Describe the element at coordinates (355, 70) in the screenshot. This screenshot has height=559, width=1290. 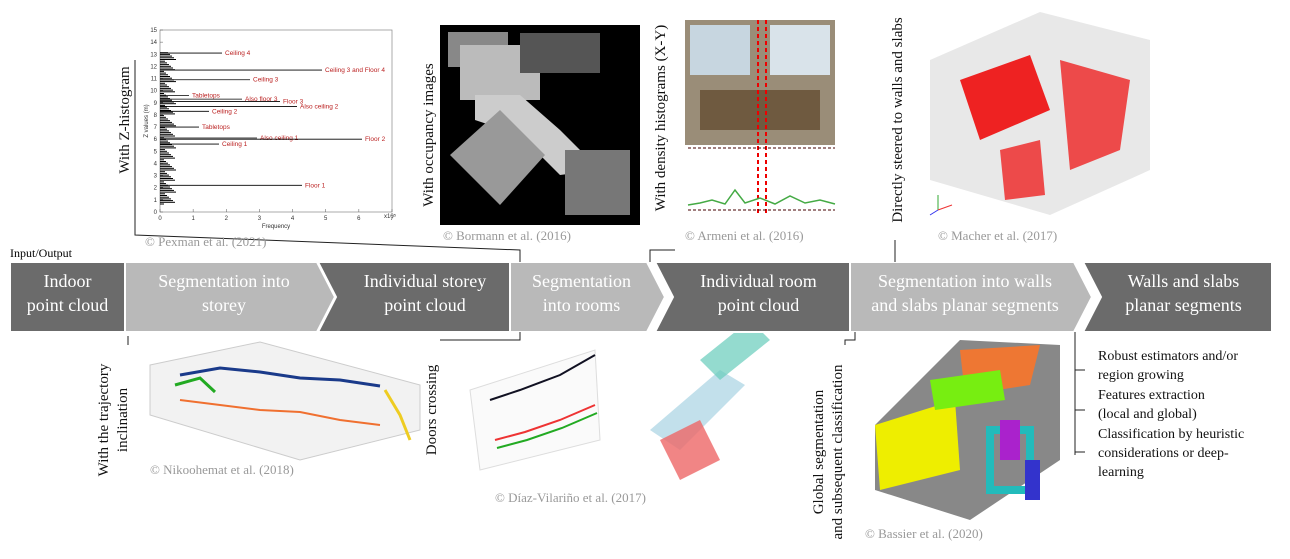
I see `annotation: Ceiling 3 and Floor 4` at that location.